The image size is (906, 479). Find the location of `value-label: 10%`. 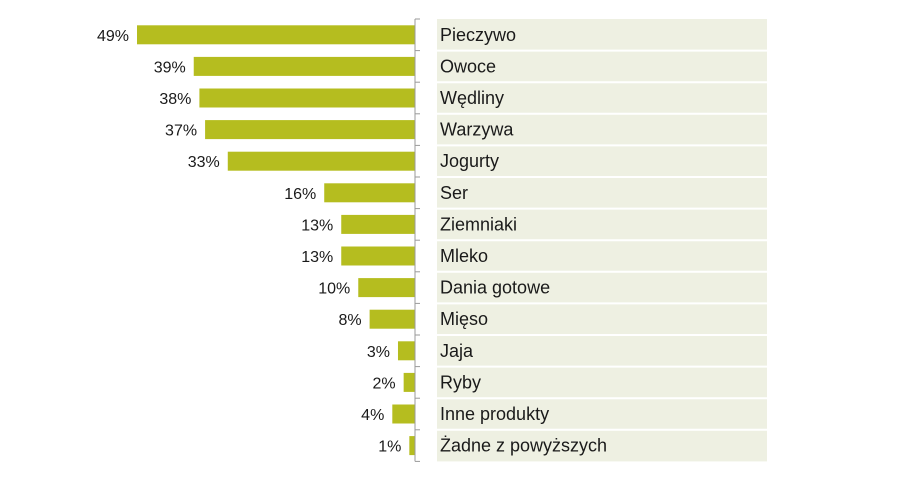

value-label: 10% is located at coordinates (334, 289).